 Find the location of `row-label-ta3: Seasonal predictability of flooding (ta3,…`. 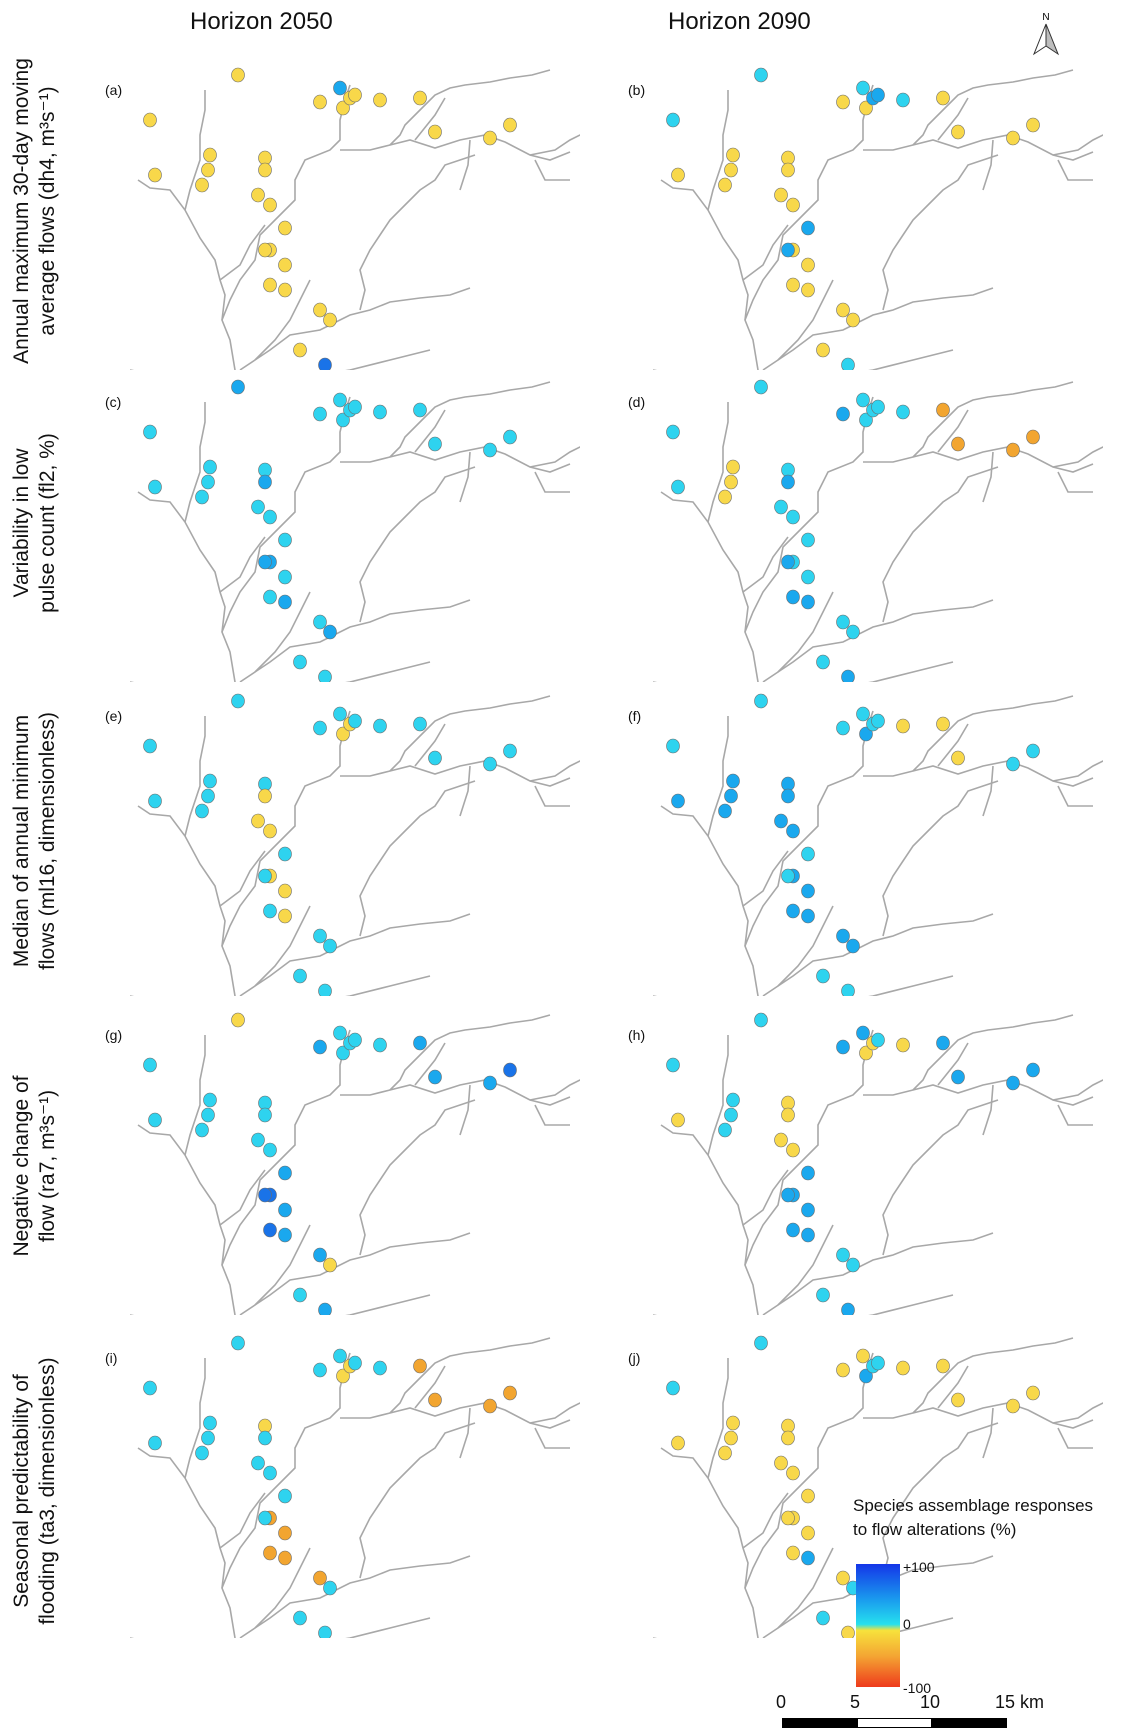

row-label-ta3: Seasonal predictability of flooding (ta3,… is located at coordinates (34, 1491).